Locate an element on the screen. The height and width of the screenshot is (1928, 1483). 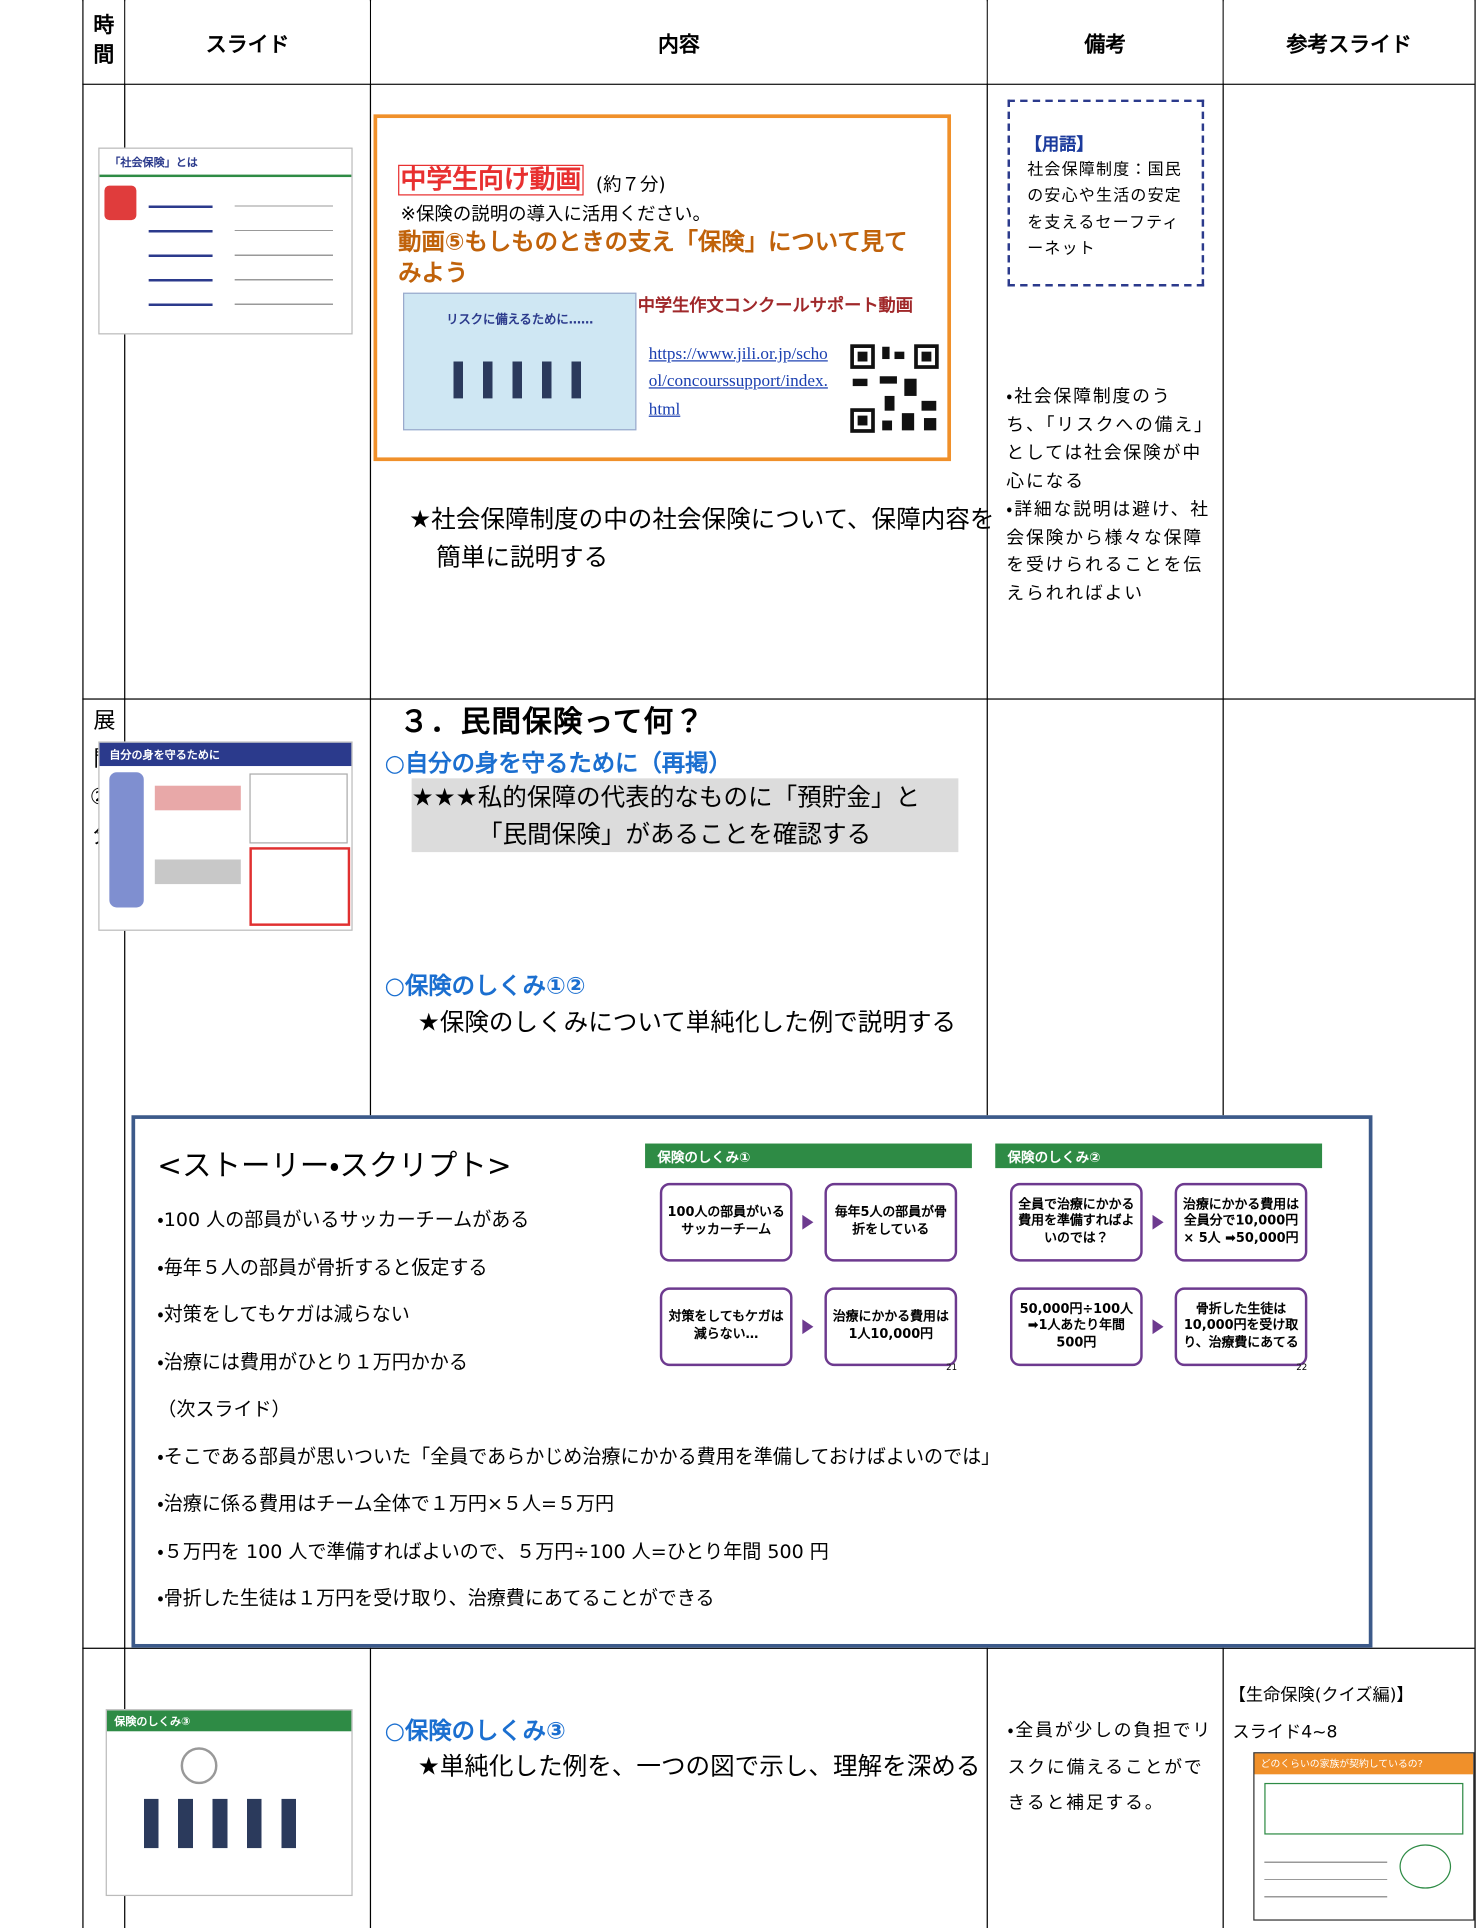
flow-box: 全員で治療にかかる費用を準備すればよいのでは？ is located at coordinates (1076, 1222).